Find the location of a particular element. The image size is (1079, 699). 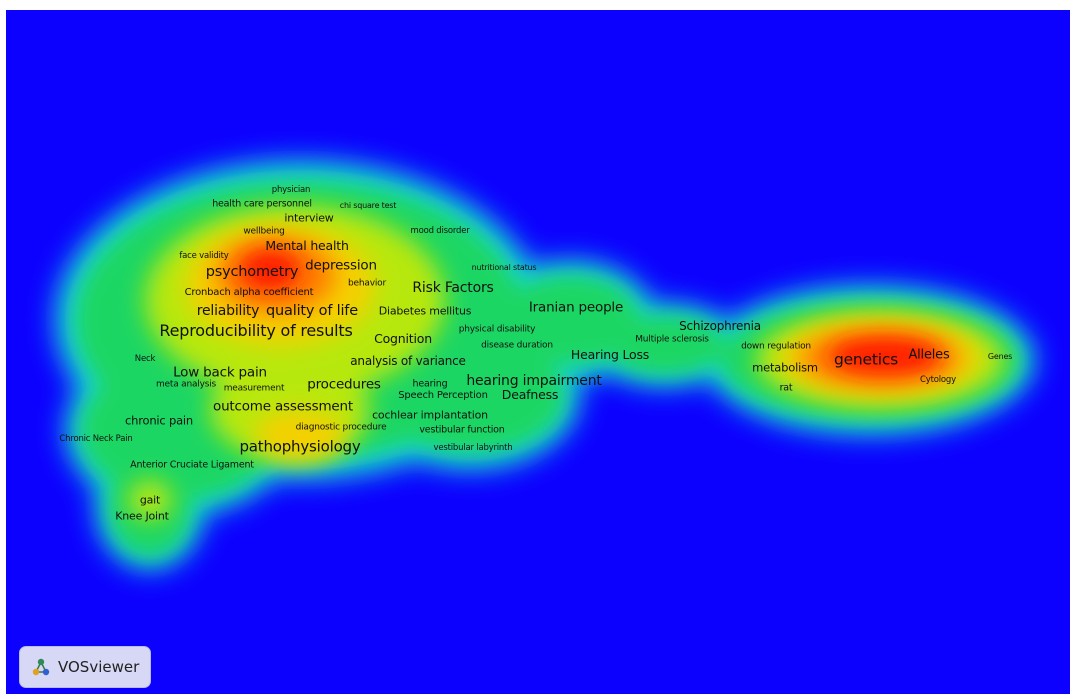

term-label: Reproducibility of results is located at coordinates (256, 330).